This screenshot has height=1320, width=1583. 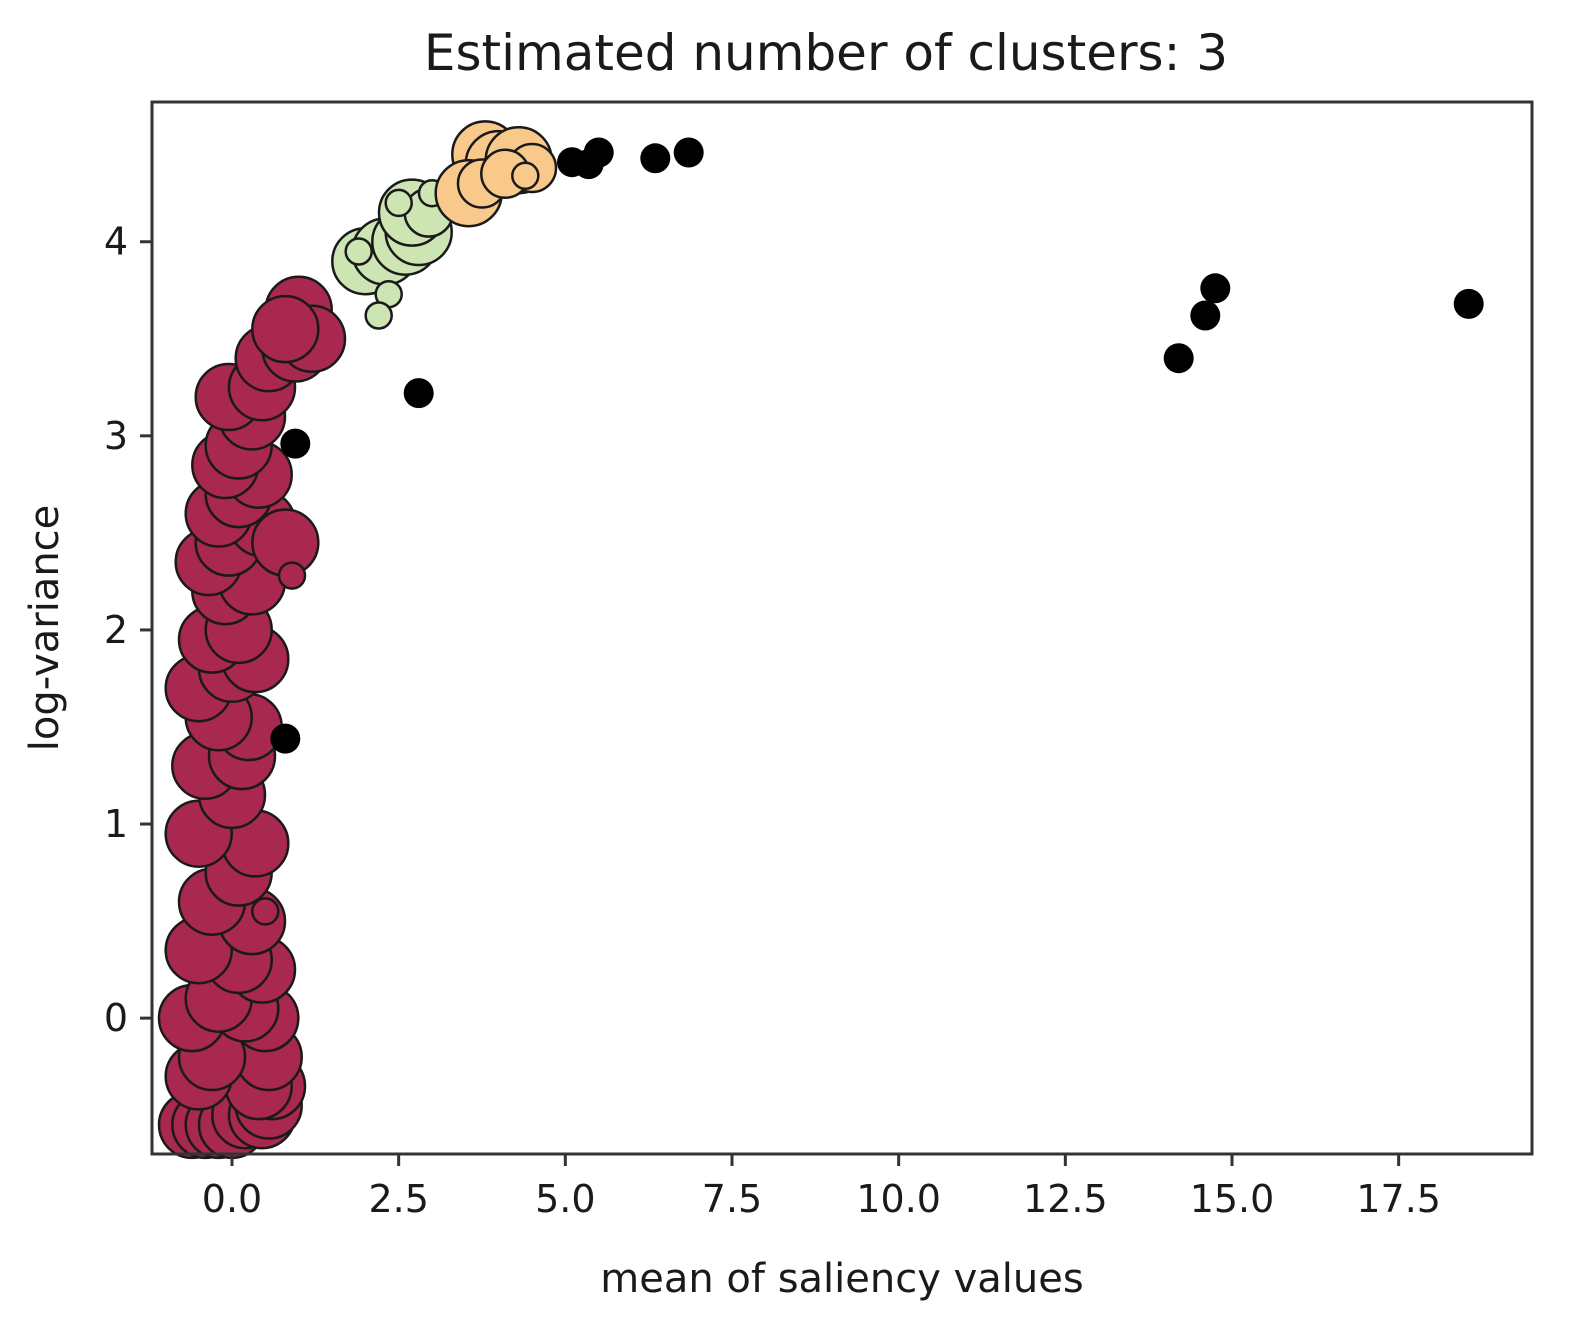 I want to click on y-tick-label: 2, so click(x=116, y=630).